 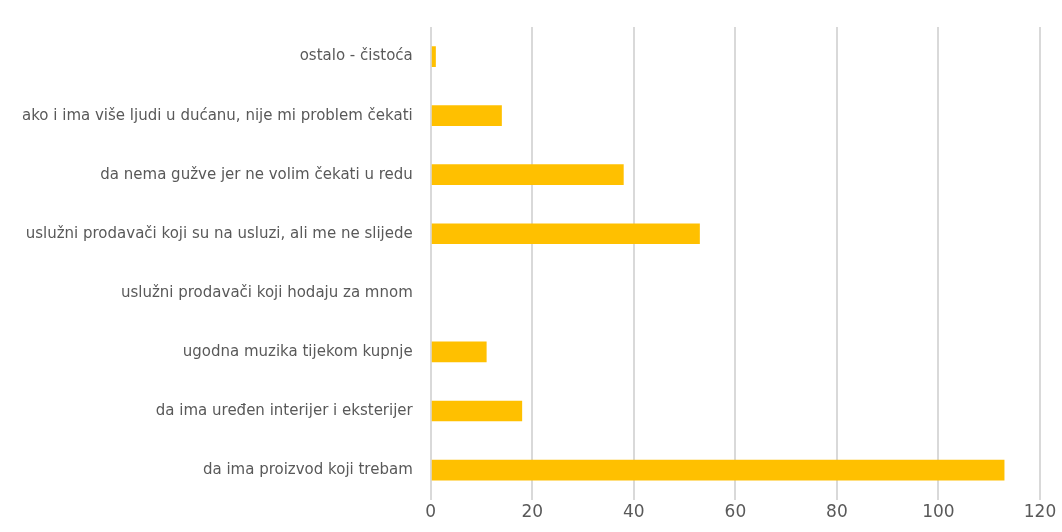 What do you see at coordinates (837, 511) in the screenshot?
I see `x-tick-label: 80` at bounding box center [837, 511].